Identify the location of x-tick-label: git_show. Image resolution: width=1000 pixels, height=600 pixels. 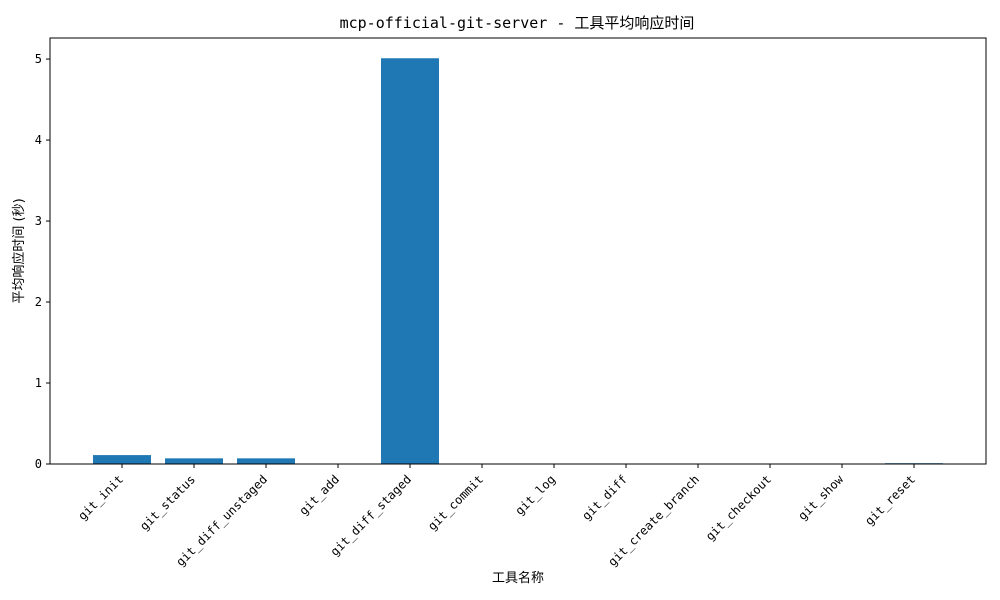
(820, 497).